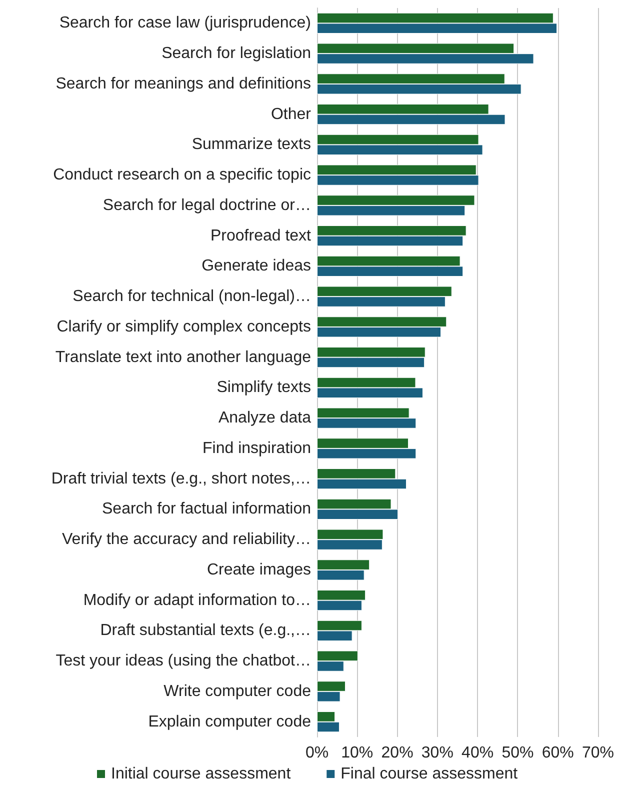 This screenshot has width=617, height=787. What do you see at coordinates (598, 753) in the screenshot?
I see `x-tick-label: 70%` at bounding box center [598, 753].